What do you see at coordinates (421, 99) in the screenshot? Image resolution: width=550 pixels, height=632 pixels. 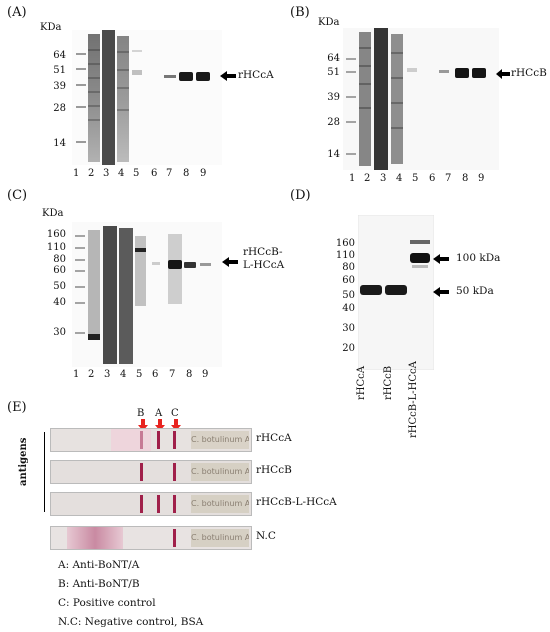 I see `panel-b-gel` at bounding box center [421, 99].